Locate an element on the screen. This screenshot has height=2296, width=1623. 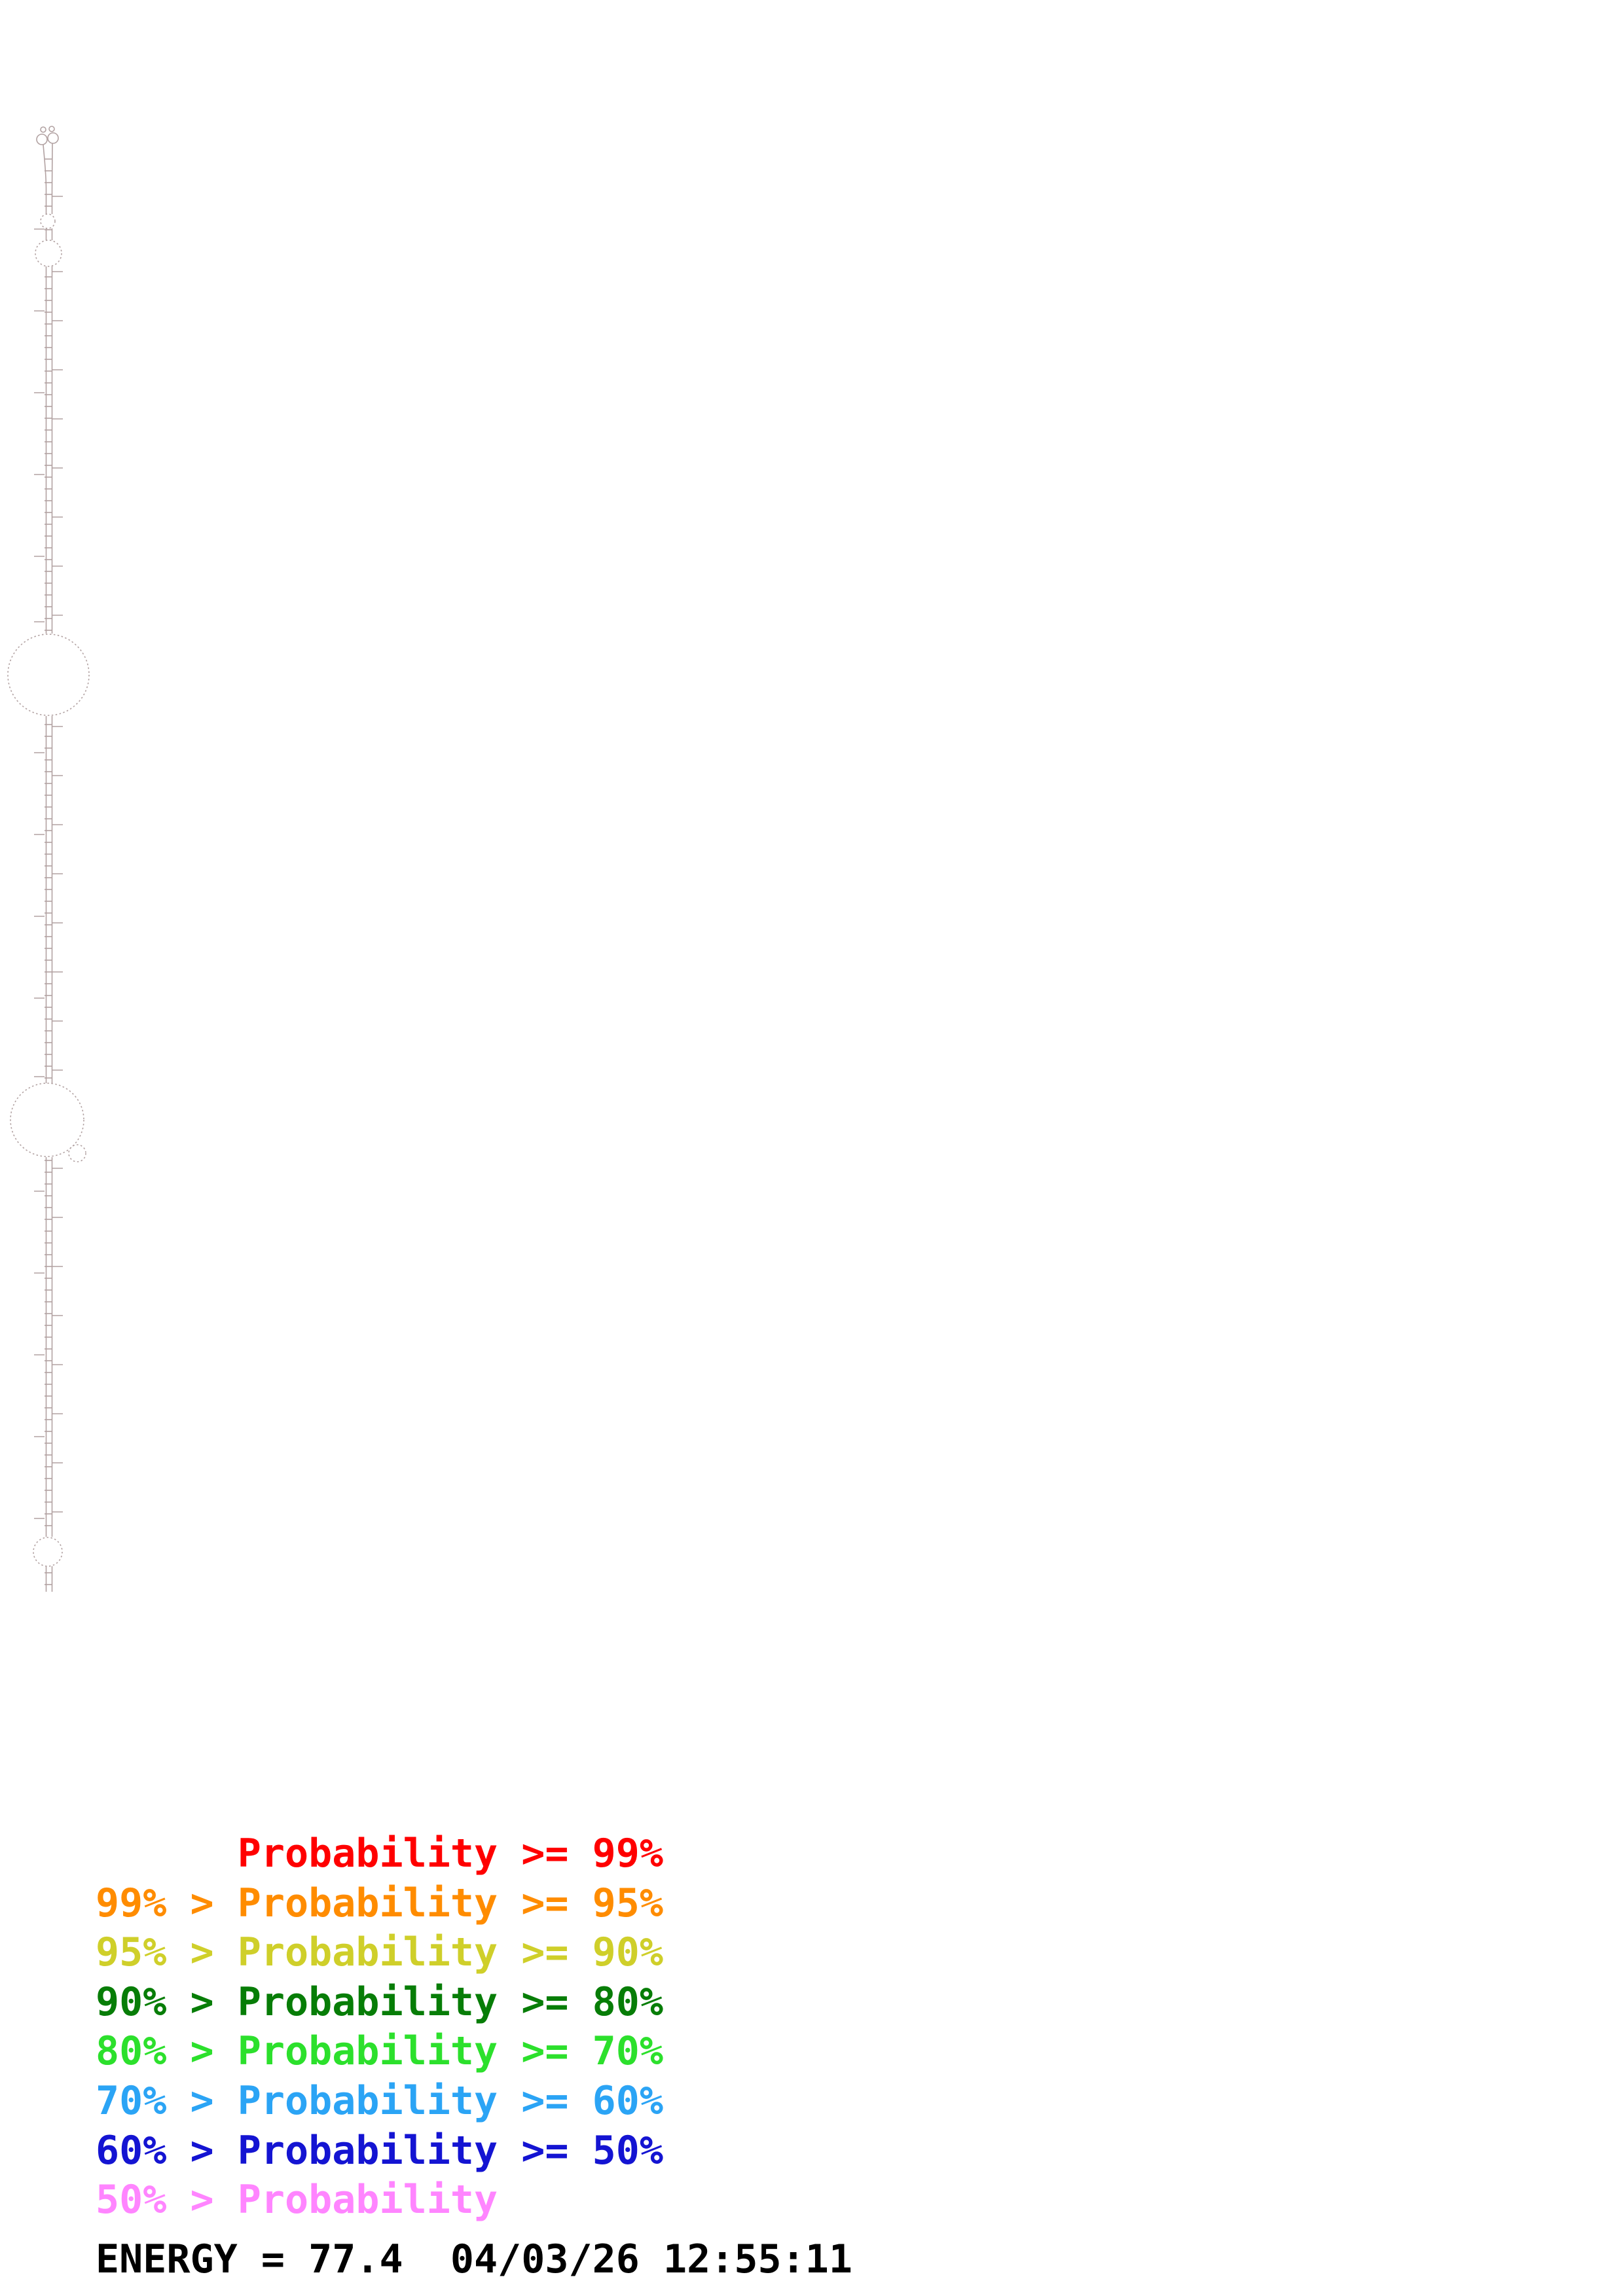
bulge-loop-icon is located at coordinates (48, 221).